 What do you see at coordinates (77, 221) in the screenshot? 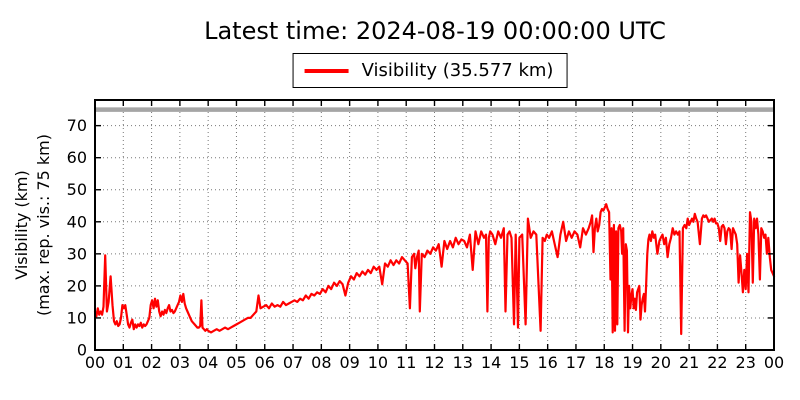
I see `y-tick-label: 40` at bounding box center [77, 221].